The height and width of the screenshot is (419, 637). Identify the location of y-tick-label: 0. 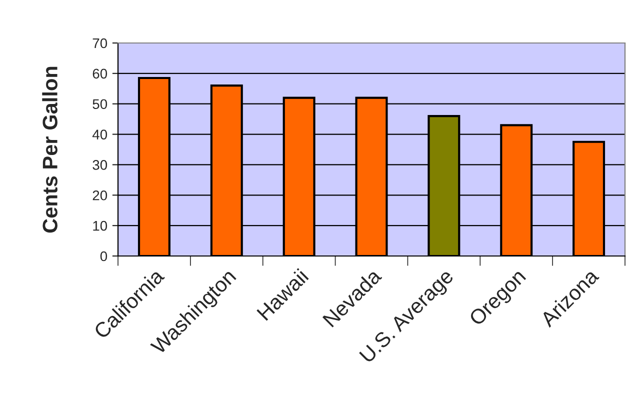
(104, 256).